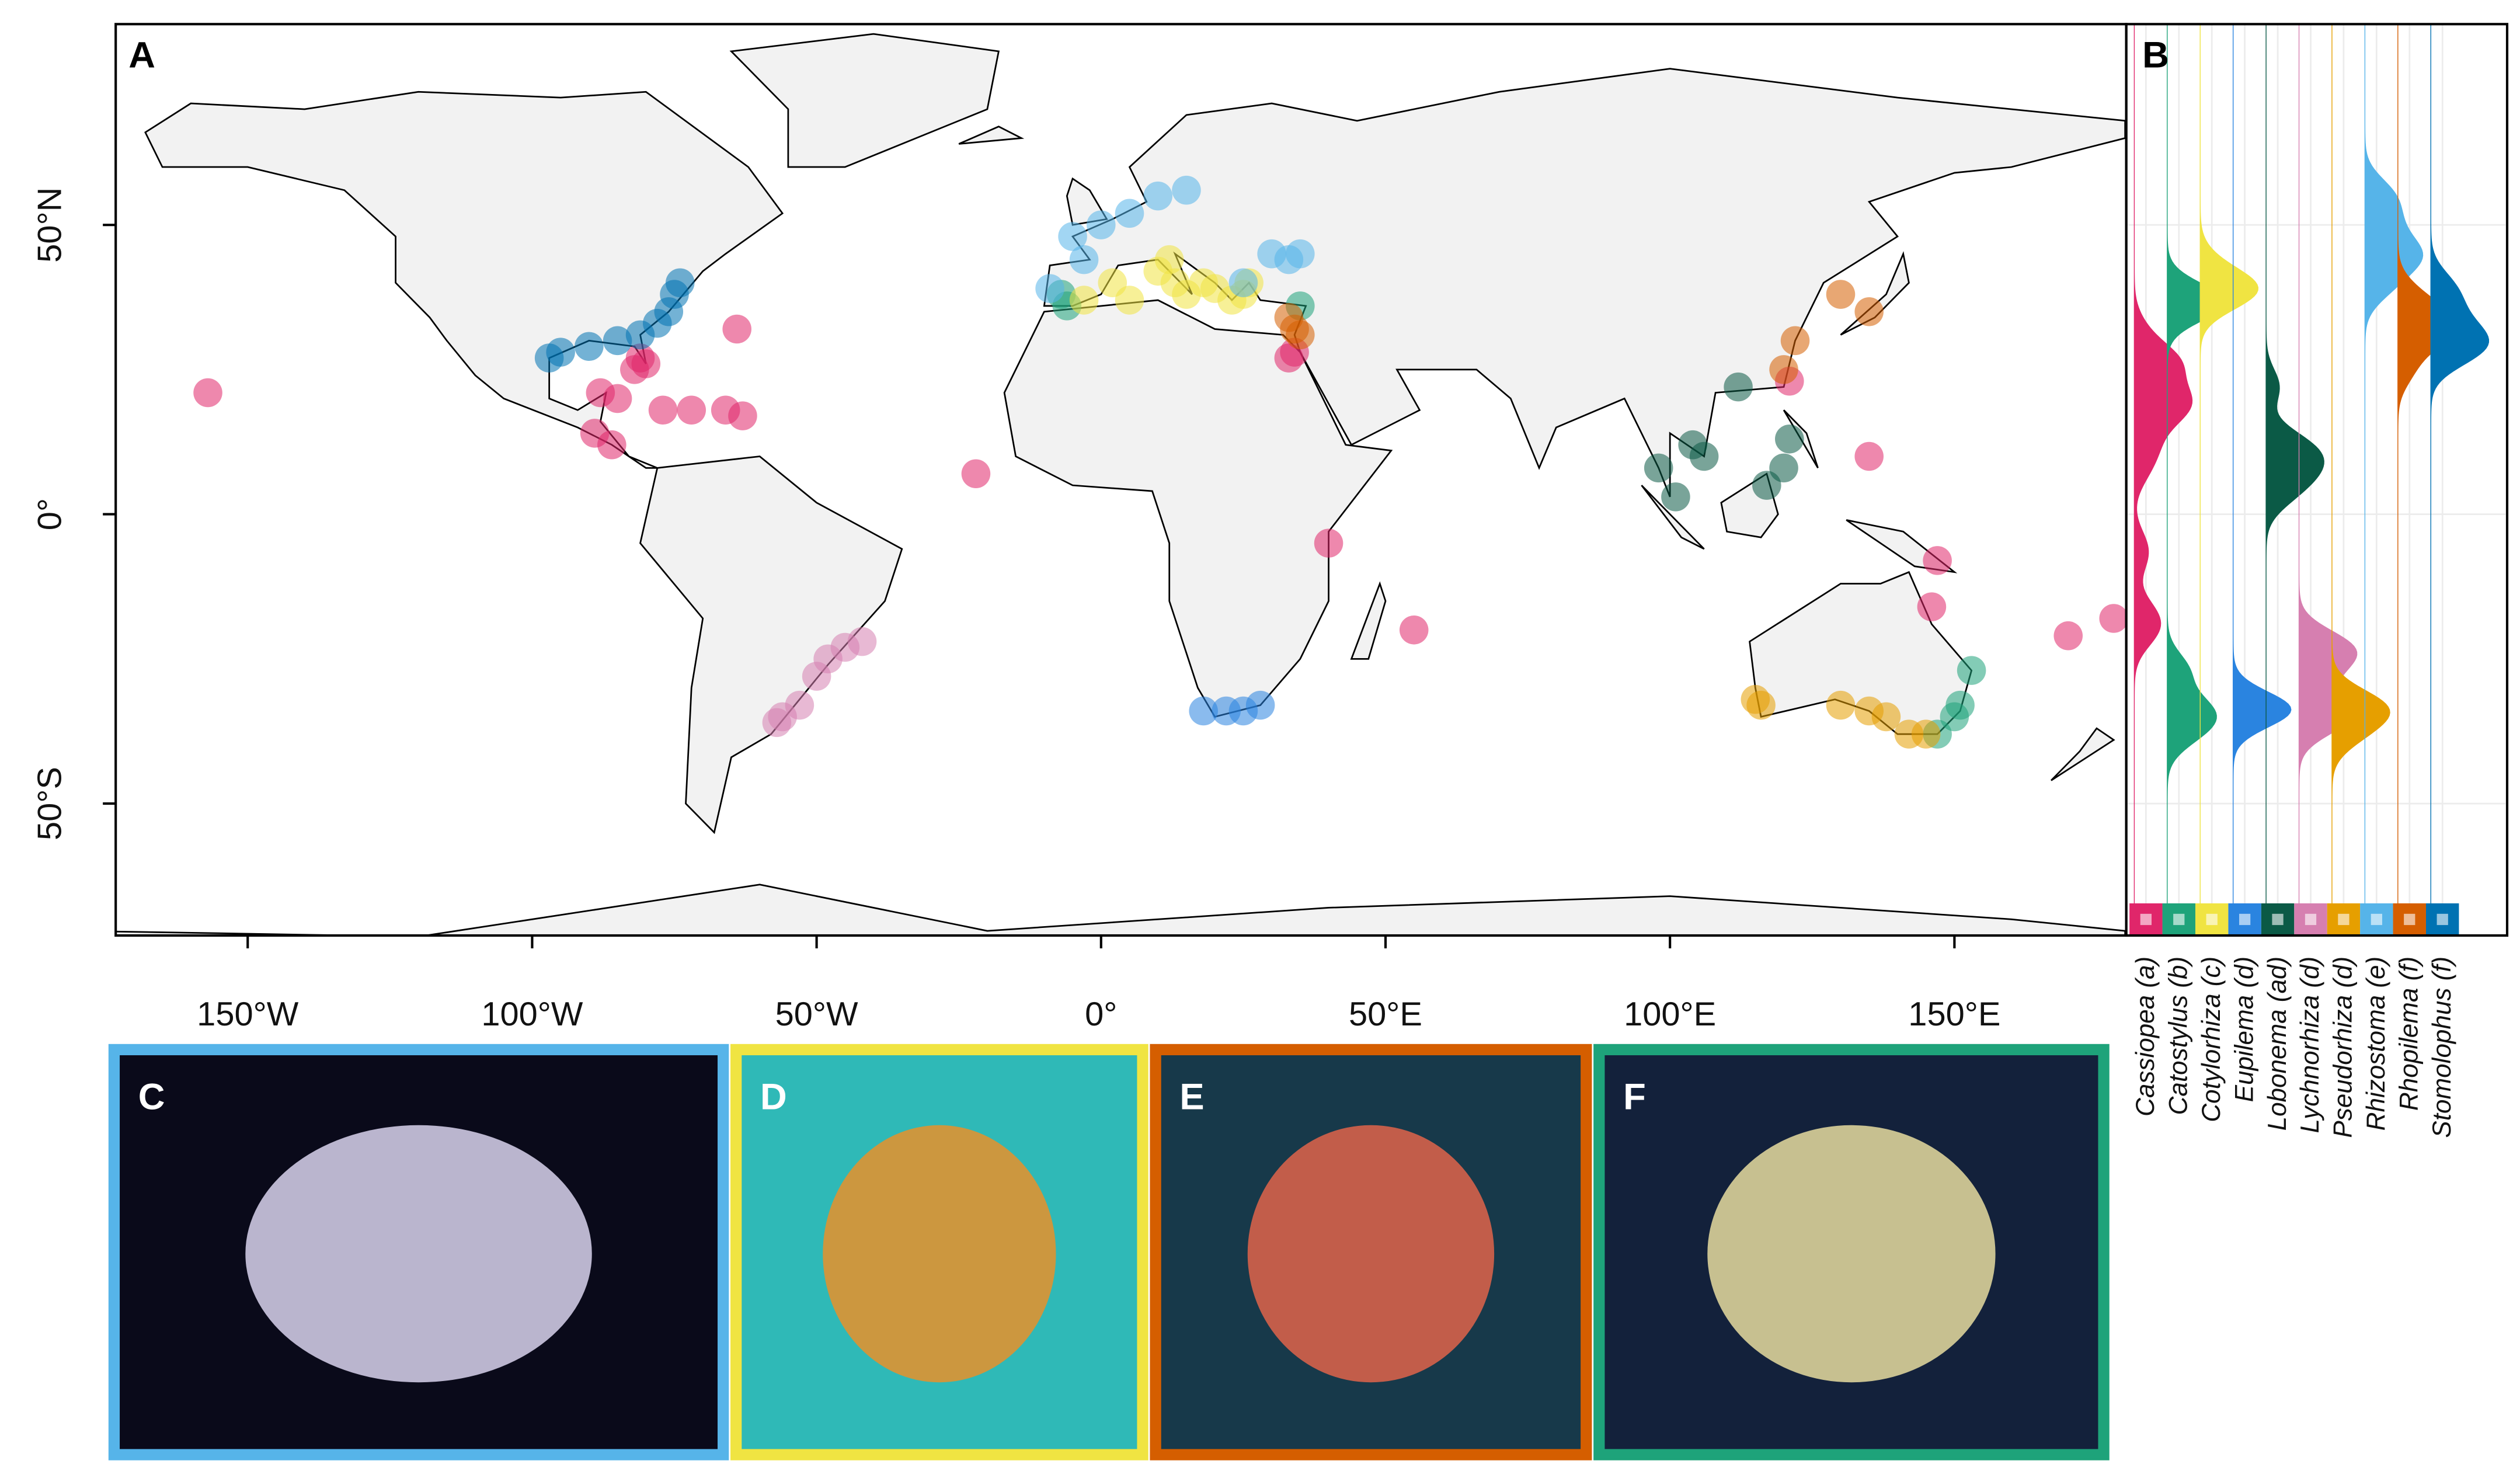 This screenshot has height=1478, width=2520. I want to click on x-tick-label: 100°E, so click(1670, 1014).